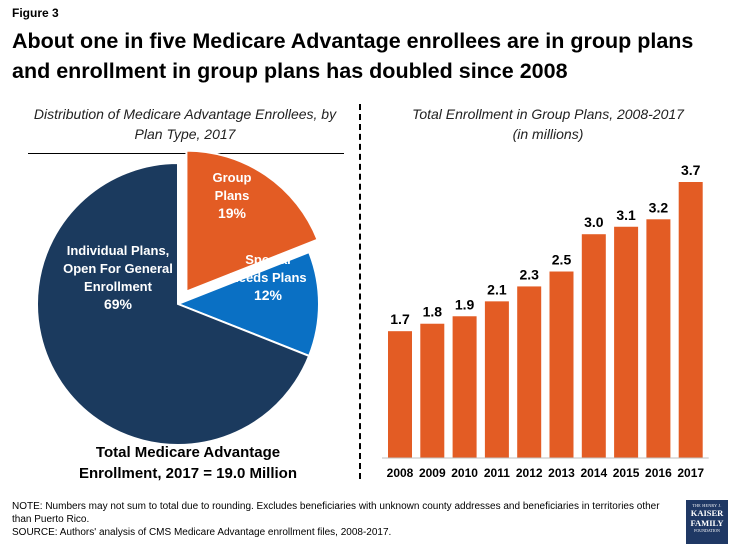  Describe the element at coordinates (247, 304) in the screenshot. I see `pie-slice-special-needs-plans` at that location.